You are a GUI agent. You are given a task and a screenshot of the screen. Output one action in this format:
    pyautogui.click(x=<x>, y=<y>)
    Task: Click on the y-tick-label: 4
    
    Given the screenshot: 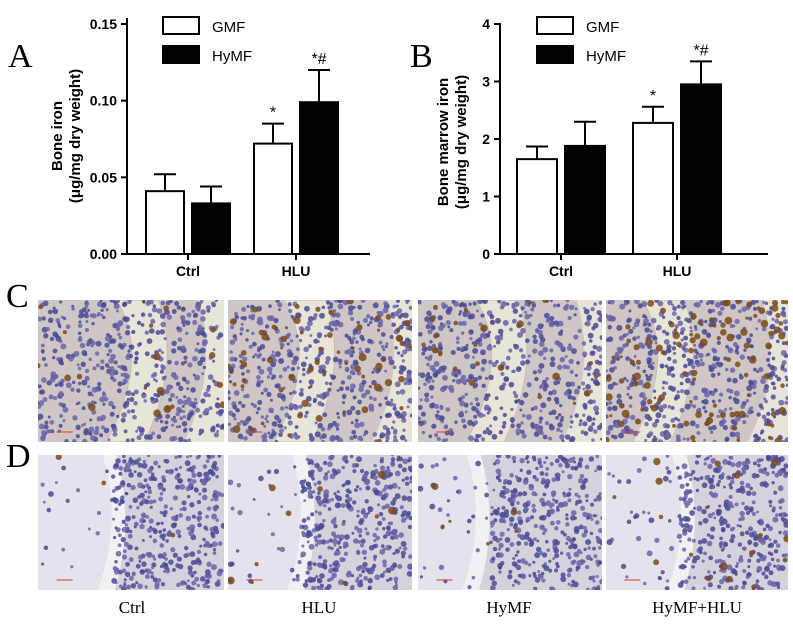 What is the action you would take?
    pyautogui.click(x=486, y=24)
    